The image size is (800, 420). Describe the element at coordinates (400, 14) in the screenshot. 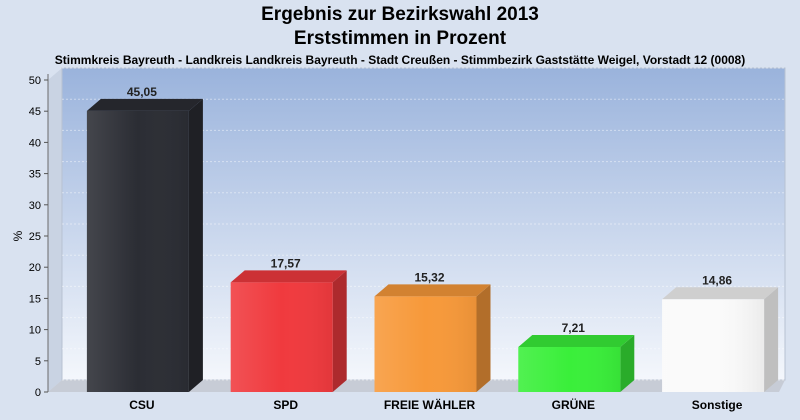

I see `chart-title: Ergebnis zur Bezirkswahl 2013` at that location.